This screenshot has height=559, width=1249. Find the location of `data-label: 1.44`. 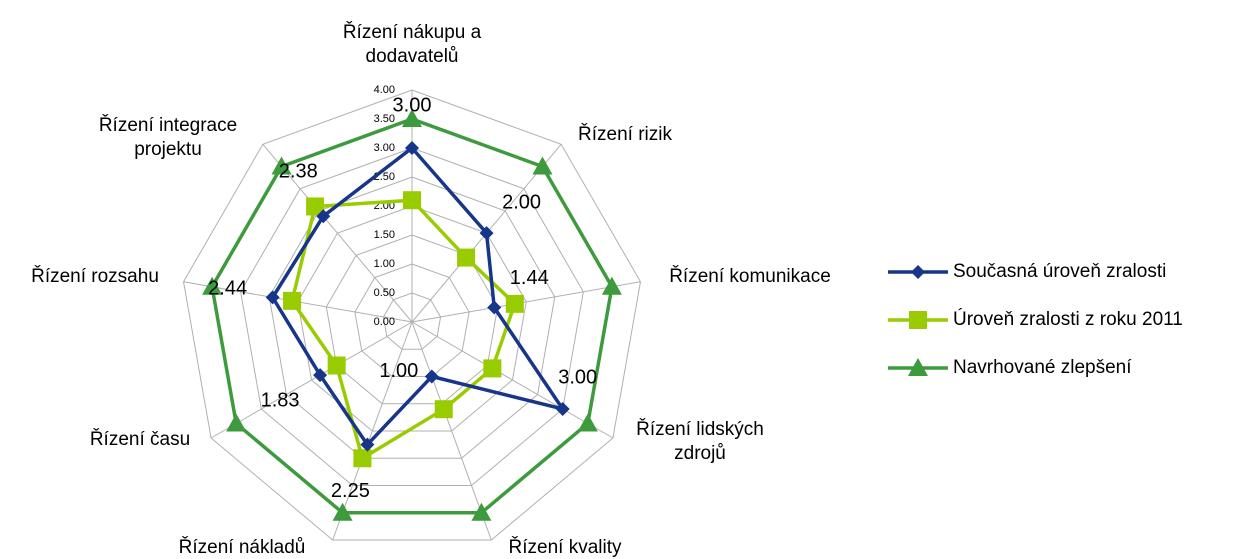

data-label: 1.44 is located at coordinates (529, 278).